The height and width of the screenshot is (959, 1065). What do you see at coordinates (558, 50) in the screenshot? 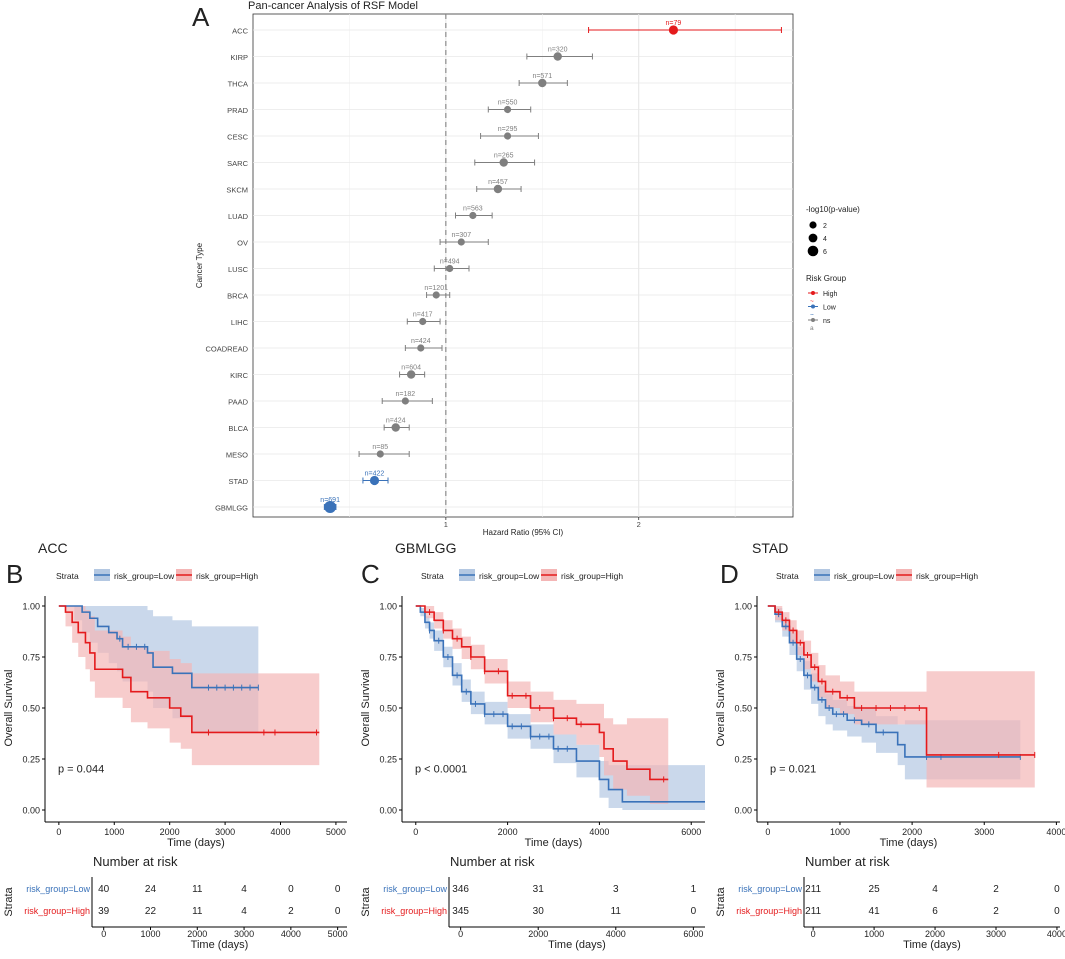
I see `forest-n-label: n=320` at bounding box center [558, 50].